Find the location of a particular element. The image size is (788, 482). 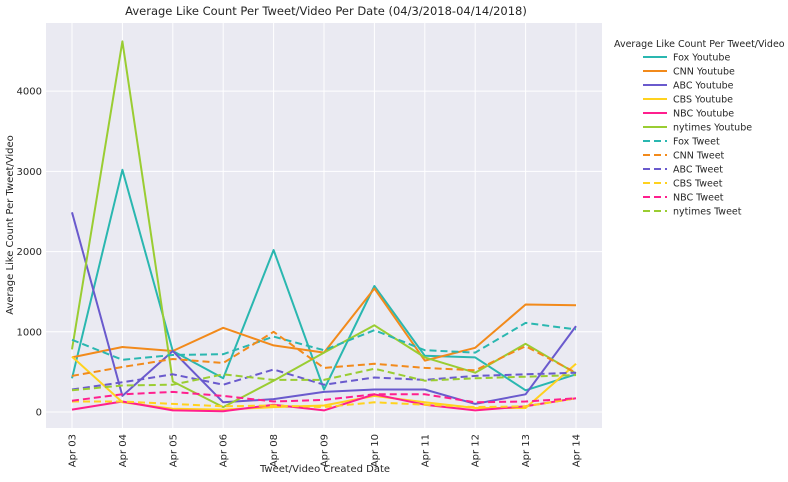

x-tick-label: Apr 10 is located at coordinates (375, 450).